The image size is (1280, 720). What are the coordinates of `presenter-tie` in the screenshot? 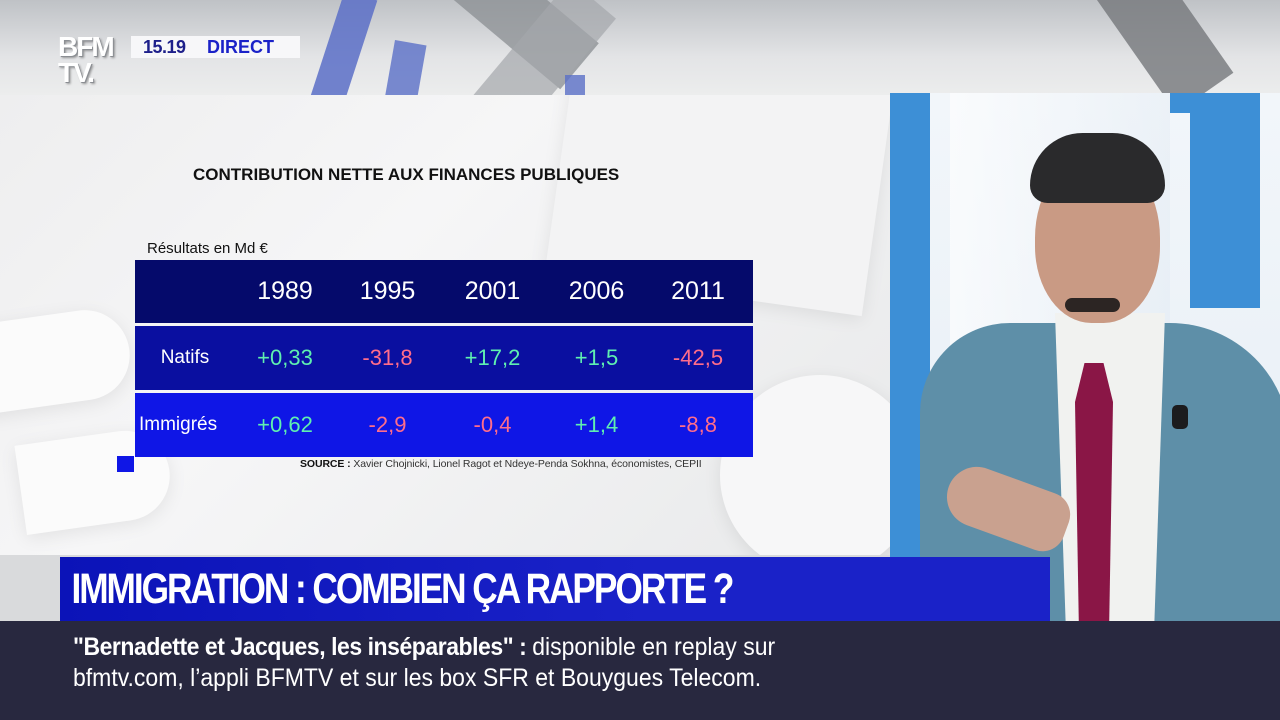 It's located at (1094, 493).